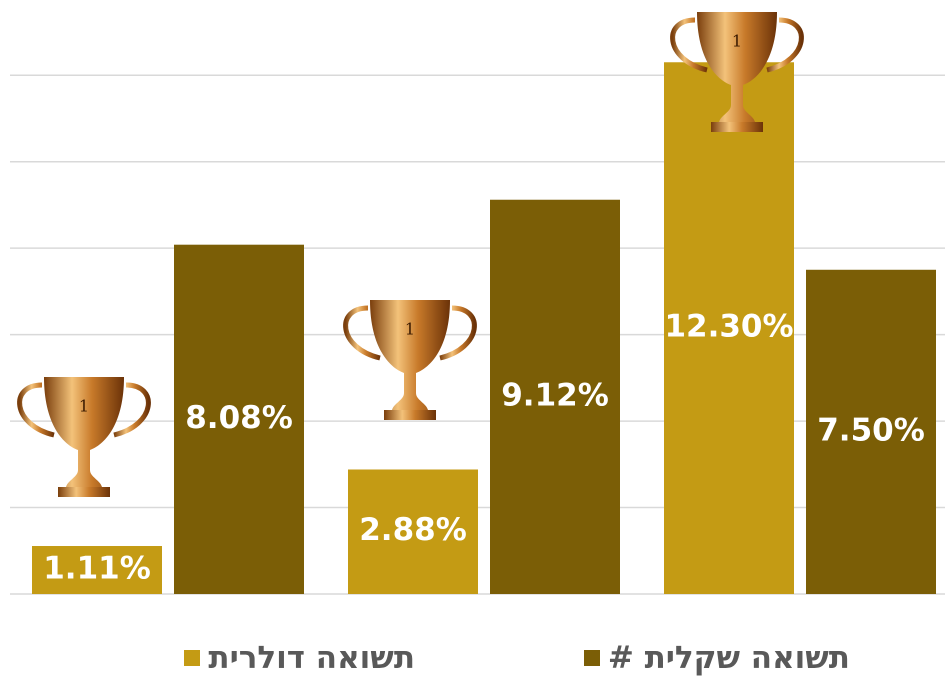 The image size is (945, 685). I want to click on data-label: 8.08%, so click(239, 418).